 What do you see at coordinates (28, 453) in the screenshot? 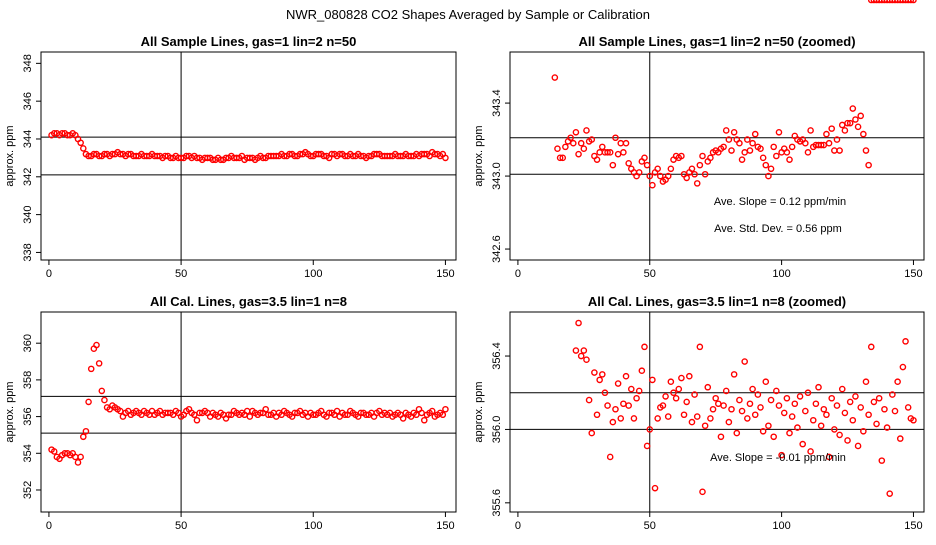
I see `panel-3-ytick-label: 354` at bounding box center [28, 453].